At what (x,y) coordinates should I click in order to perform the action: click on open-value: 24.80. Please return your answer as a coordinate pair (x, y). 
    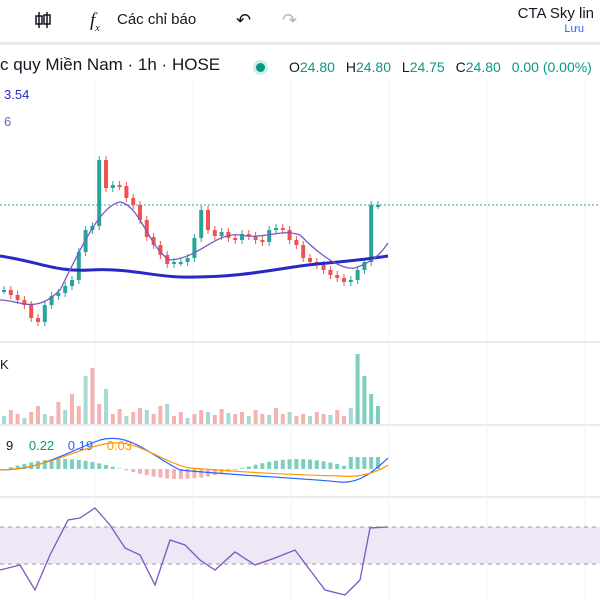
    Looking at the image, I should click on (317, 67).